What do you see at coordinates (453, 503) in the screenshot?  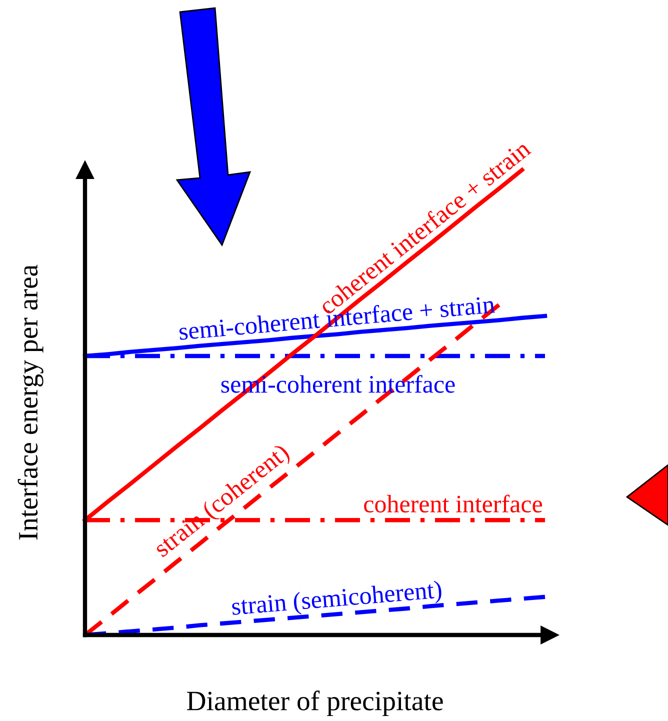 I see `series-label: coherent interface` at bounding box center [453, 503].